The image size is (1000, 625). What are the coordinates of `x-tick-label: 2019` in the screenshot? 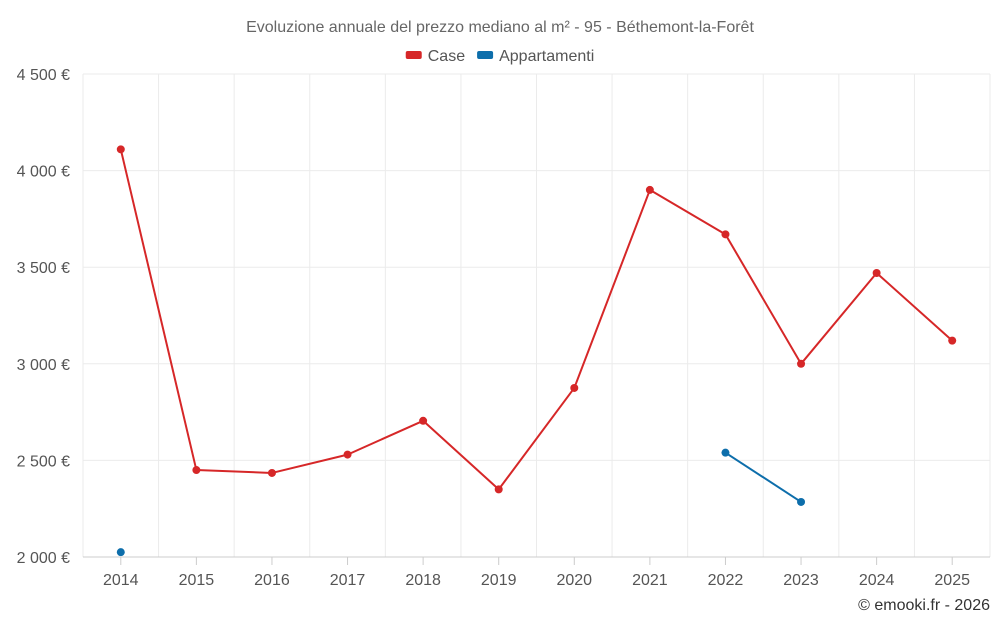 It's located at (499, 580).